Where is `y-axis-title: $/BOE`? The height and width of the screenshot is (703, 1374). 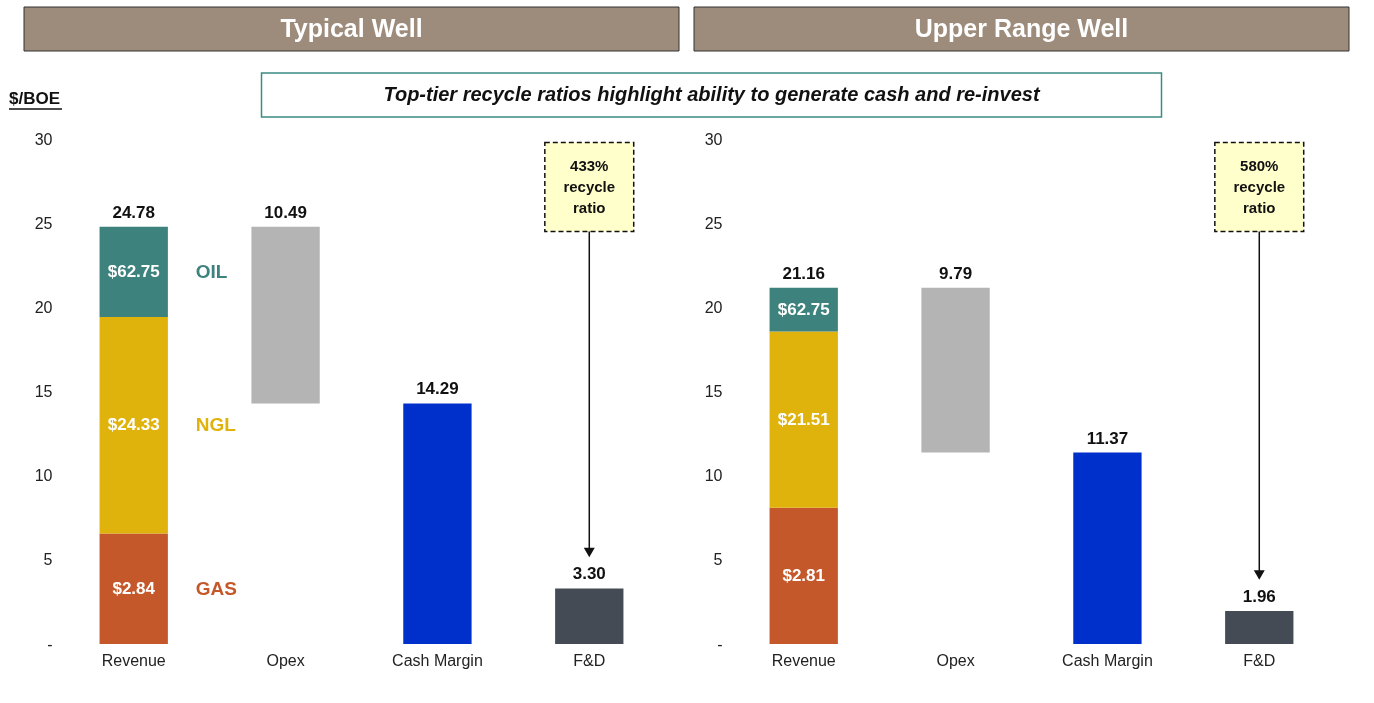
y-axis-title: $/BOE is located at coordinates (35, 98).